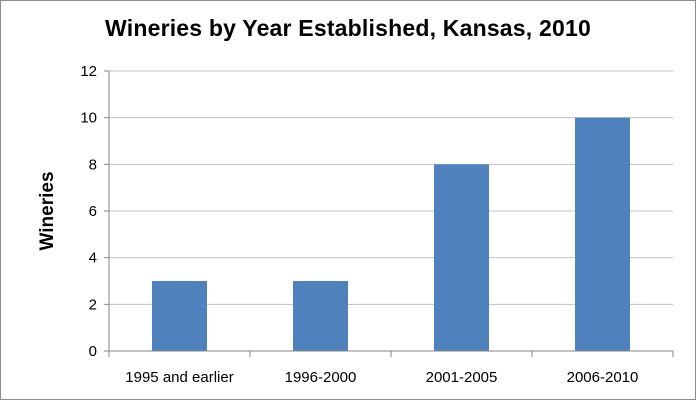 This screenshot has height=400, width=696. What do you see at coordinates (93, 164) in the screenshot?
I see `y-tick-label-8: 8` at bounding box center [93, 164].